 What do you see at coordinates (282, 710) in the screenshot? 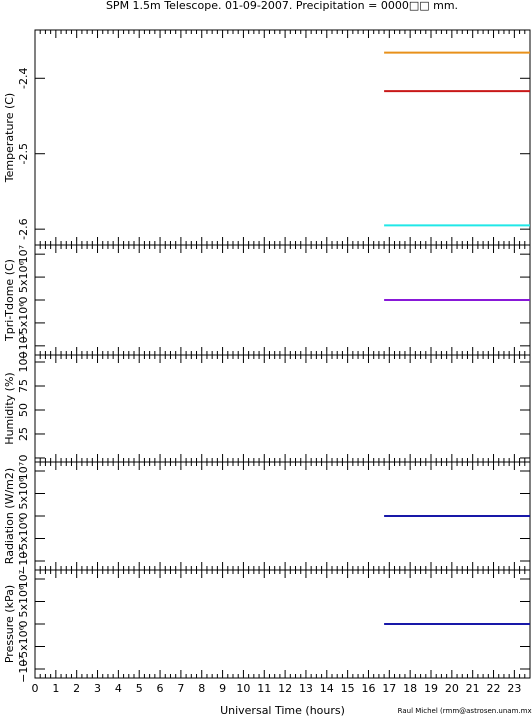
I see `x-axis-label: Universal Time (hours)` at bounding box center [282, 710].